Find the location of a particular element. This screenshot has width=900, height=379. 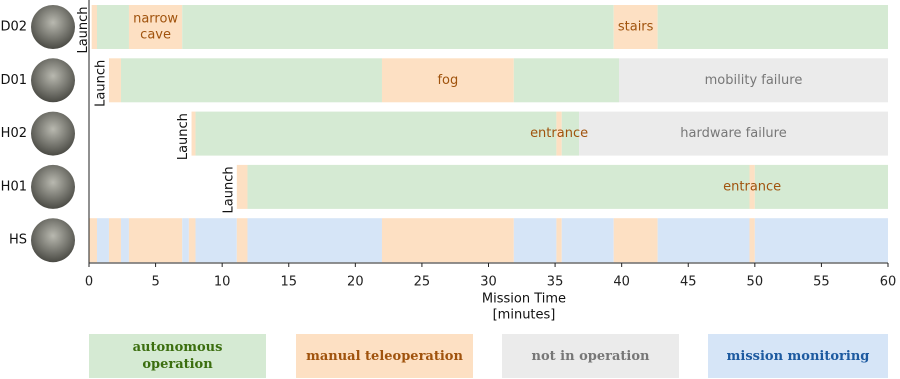

x-axis-label: Mission Time is located at coordinates (524, 299).